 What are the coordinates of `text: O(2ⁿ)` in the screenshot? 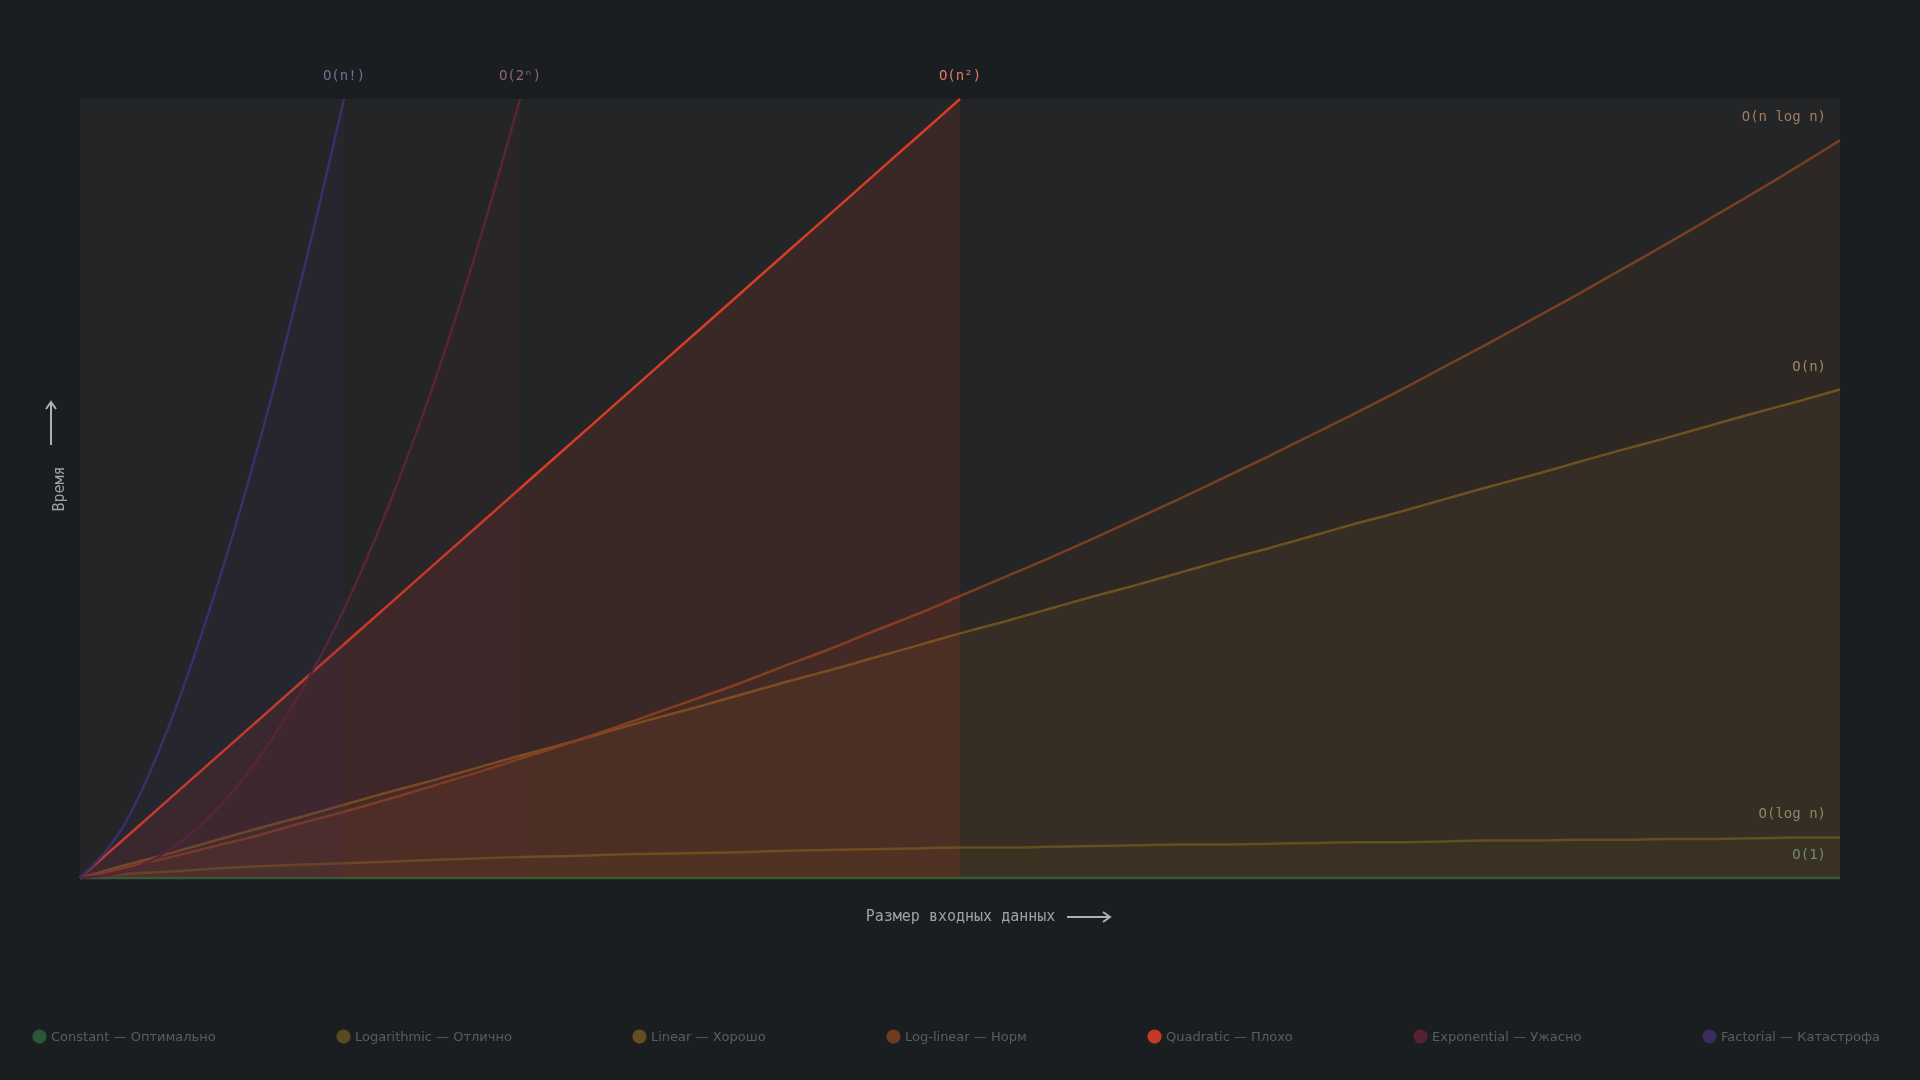 It's located at (520, 75).